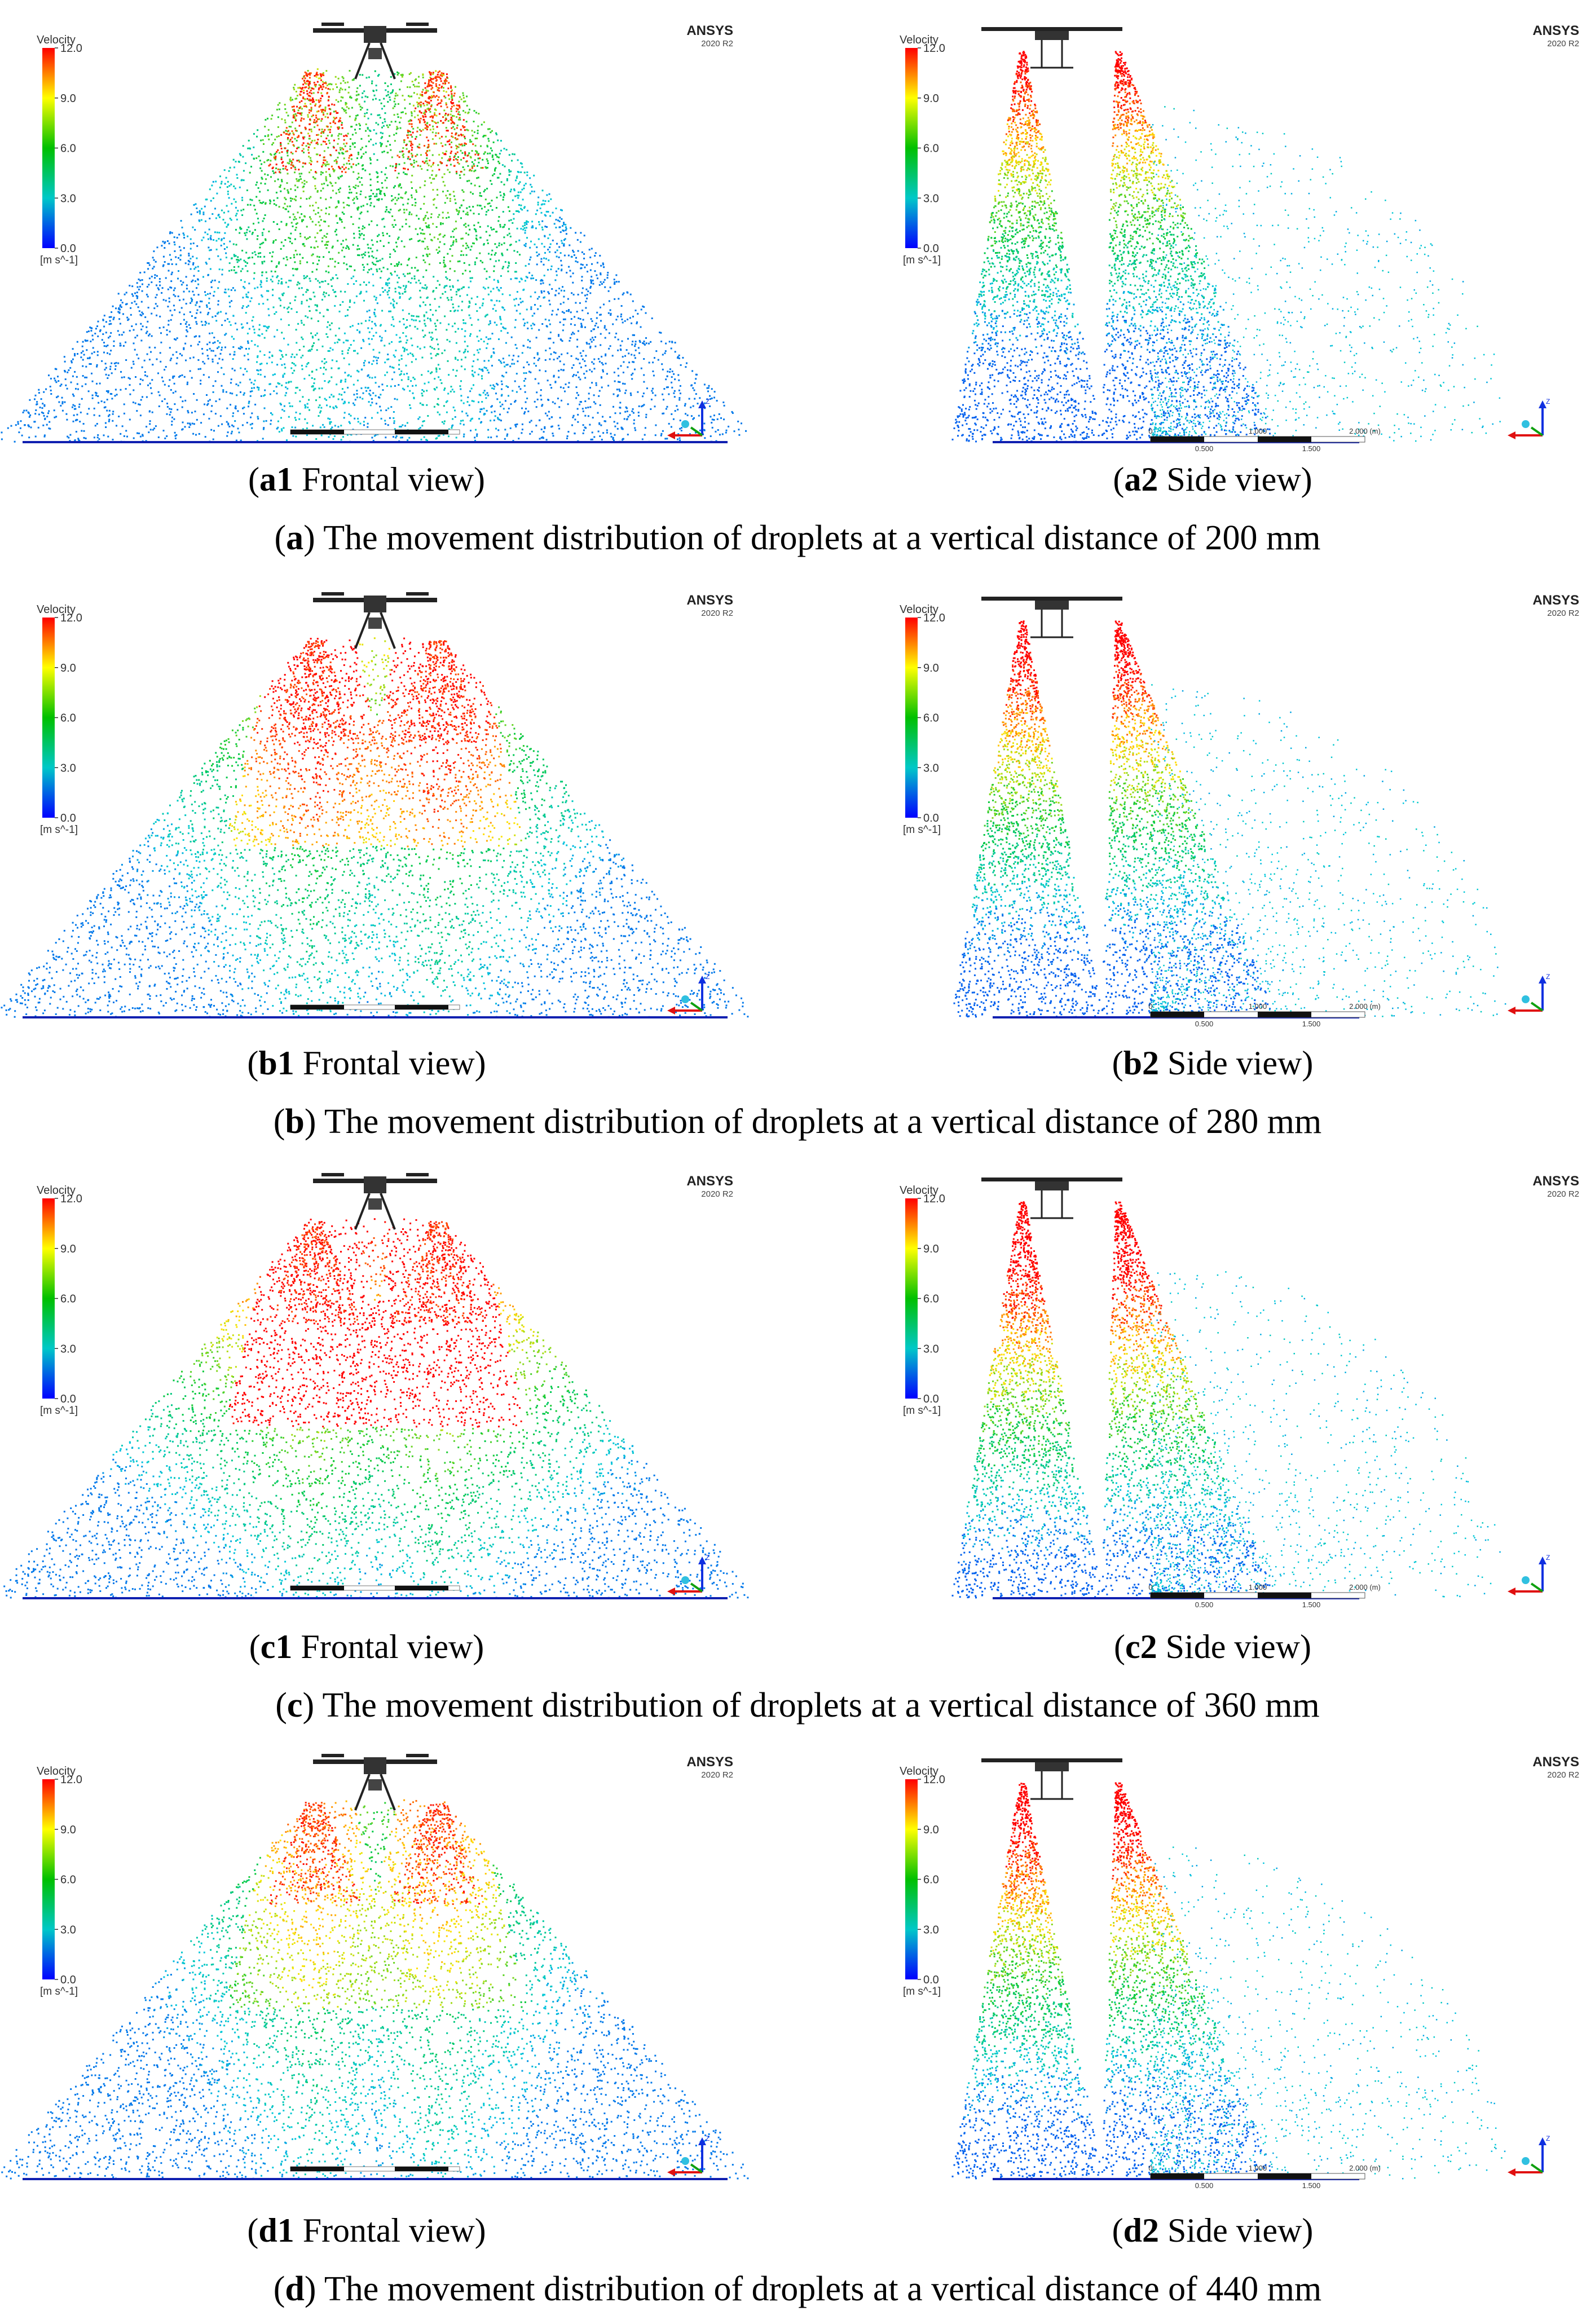 This screenshot has width=1595, height=2324. Describe the element at coordinates (366, 480) in the screenshot. I see `label-a1: (a1 Frontal view)` at that location.